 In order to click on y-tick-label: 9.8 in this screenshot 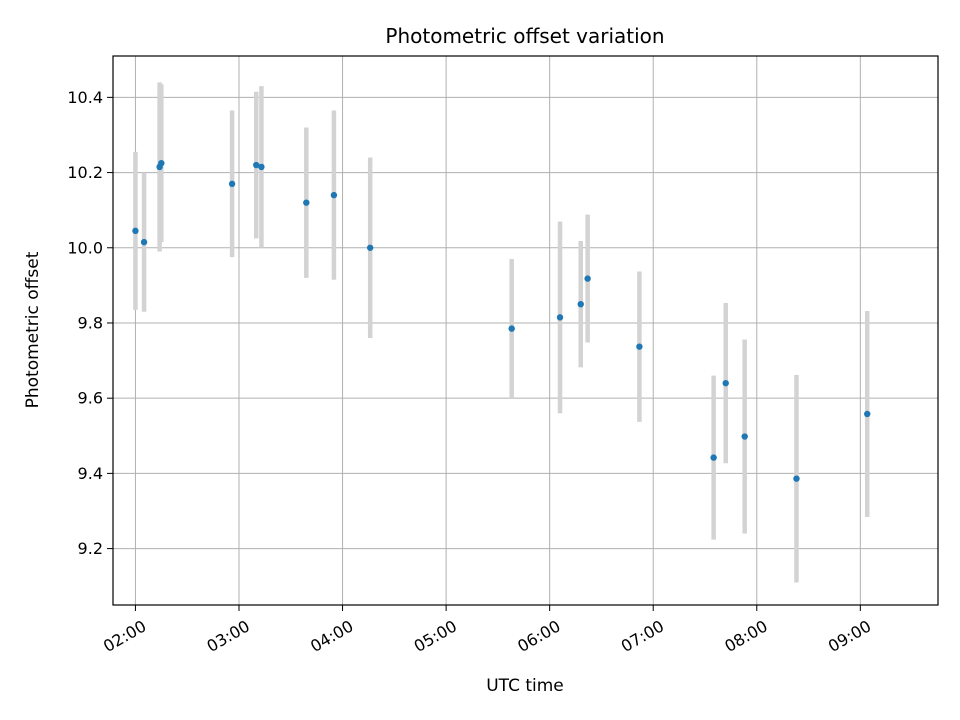, I will do `click(90, 322)`.